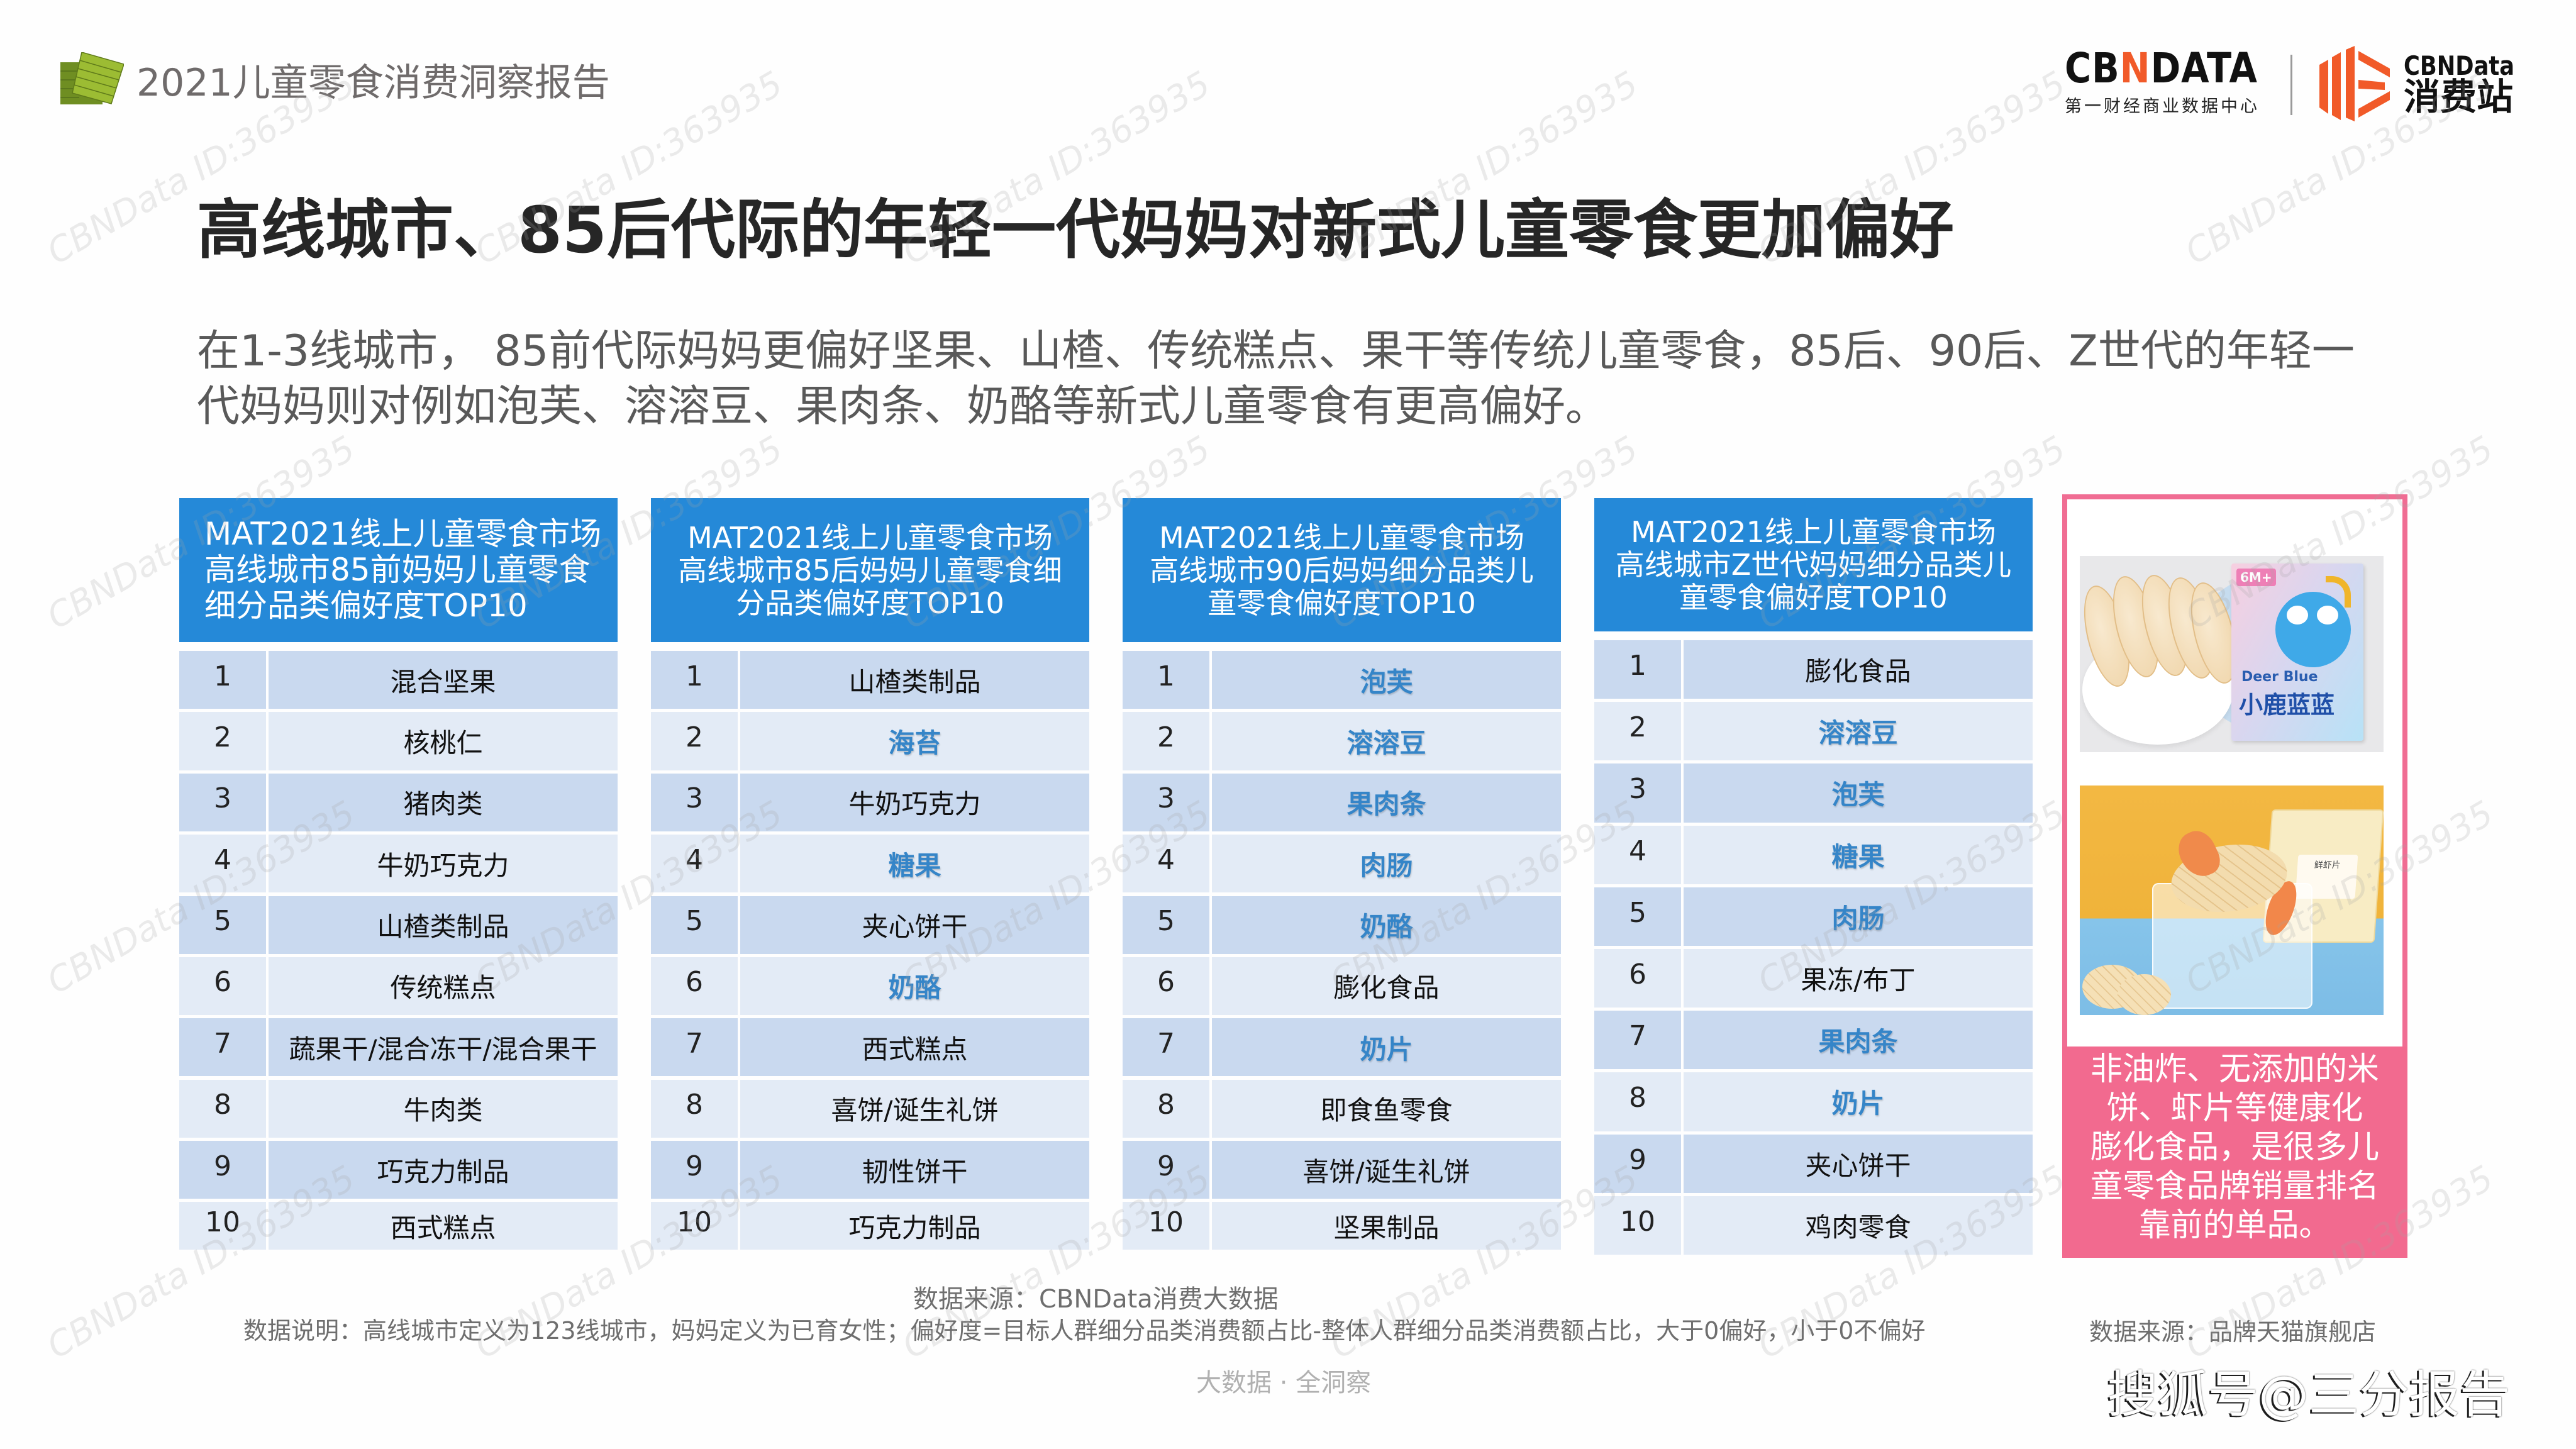 The height and width of the screenshot is (1449, 2576). Describe the element at coordinates (1096, 1299) in the screenshot. I see `data-source-note: 数据来源：CBNData消费大数据` at that location.